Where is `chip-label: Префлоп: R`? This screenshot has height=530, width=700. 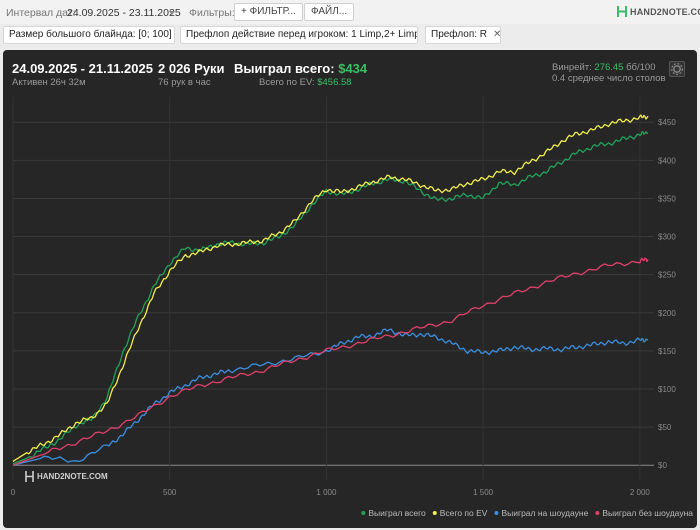
chip-label: Префлоп: R is located at coordinates (459, 34).